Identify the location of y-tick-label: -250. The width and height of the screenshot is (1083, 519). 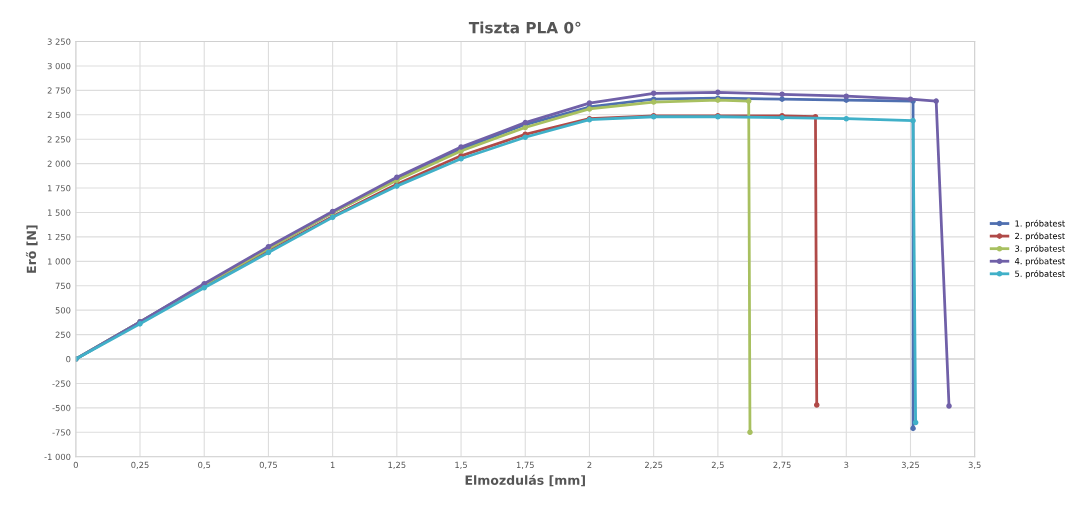
(61, 383).